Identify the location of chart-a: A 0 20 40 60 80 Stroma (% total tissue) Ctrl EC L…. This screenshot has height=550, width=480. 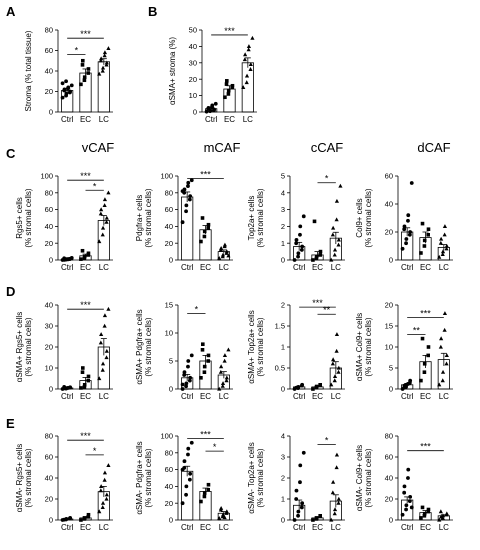
(59, 64).